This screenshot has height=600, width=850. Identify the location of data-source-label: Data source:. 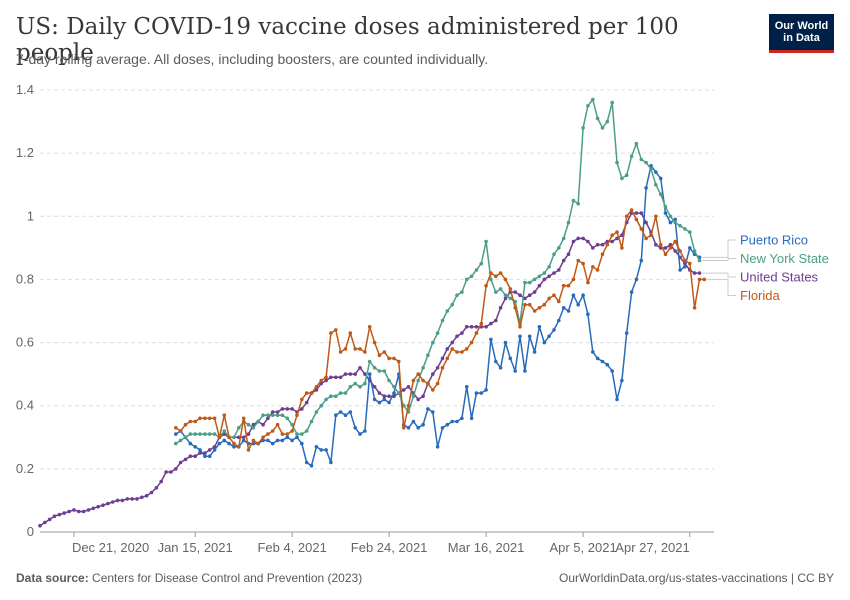
(52, 578).